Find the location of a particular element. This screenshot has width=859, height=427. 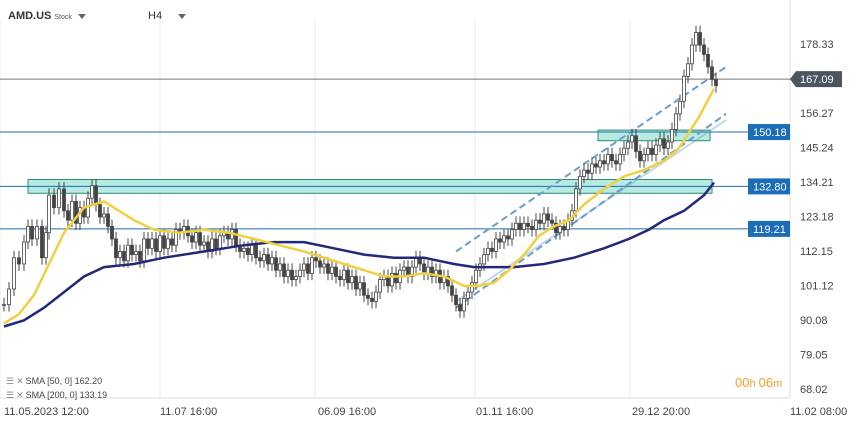

symbol-selector: AMD.US Stock is located at coordinates (47, 16).